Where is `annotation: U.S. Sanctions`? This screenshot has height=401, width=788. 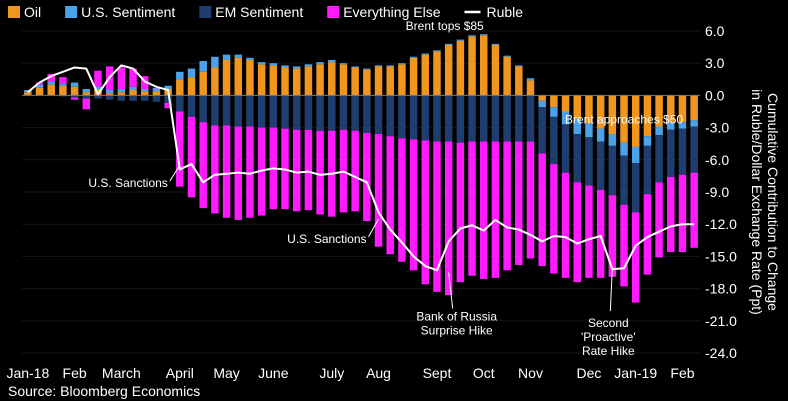
annotation: U.S. Sanctions is located at coordinates (134, 177).